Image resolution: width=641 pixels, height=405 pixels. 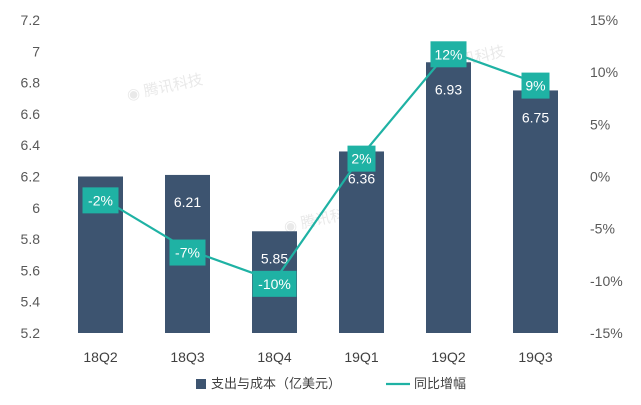 I want to click on bar-value-label: 6.36, so click(x=361, y=178).